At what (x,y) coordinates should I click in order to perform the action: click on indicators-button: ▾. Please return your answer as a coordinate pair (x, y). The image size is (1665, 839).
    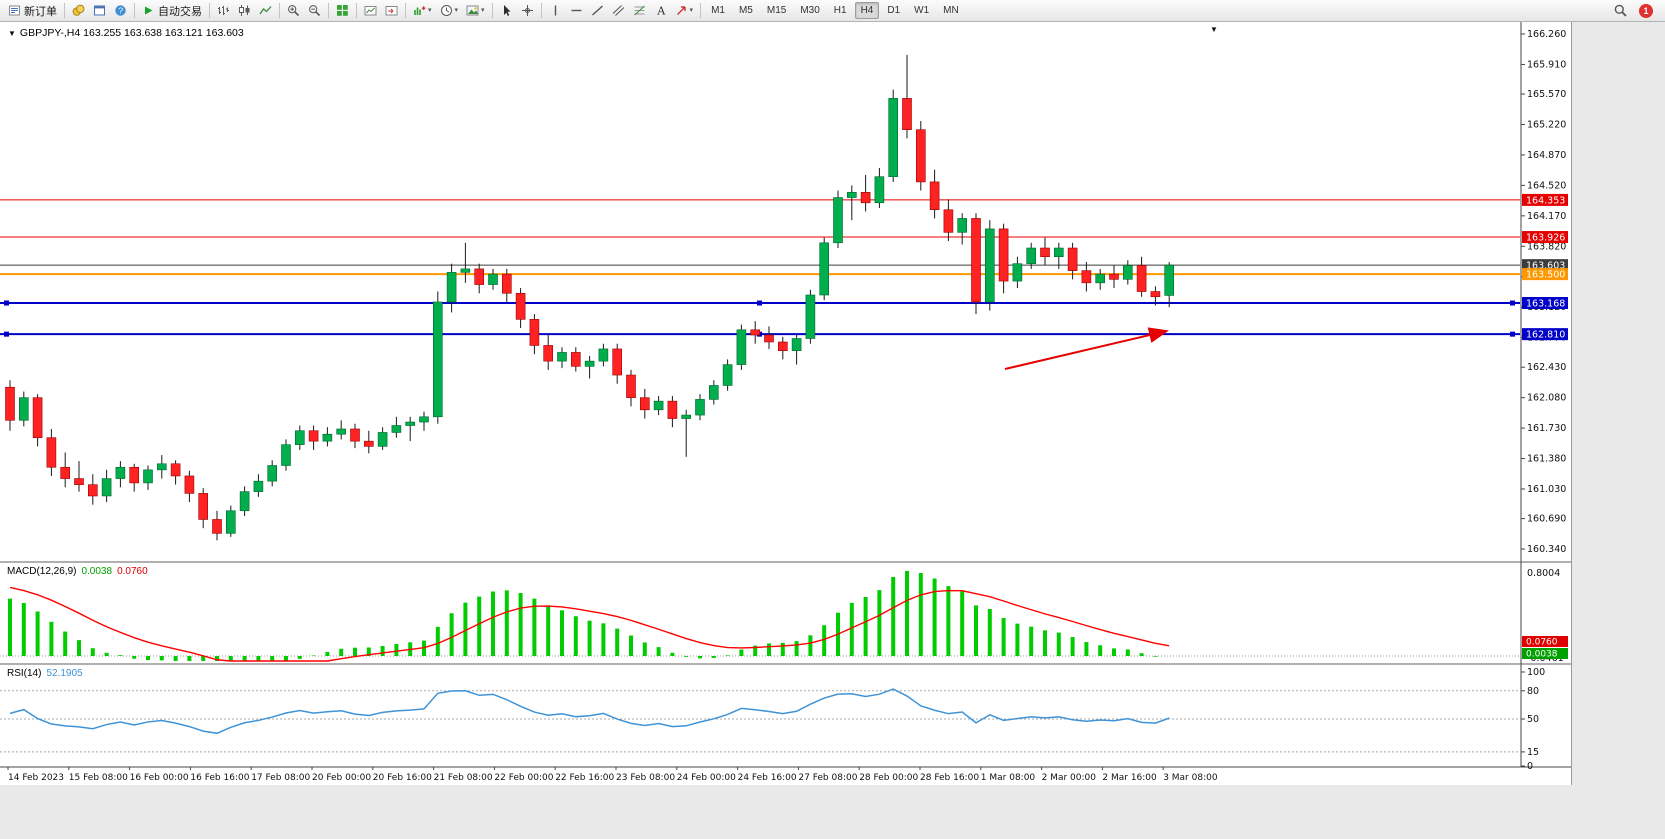
    Looking at the image, I should click on (422, 11).